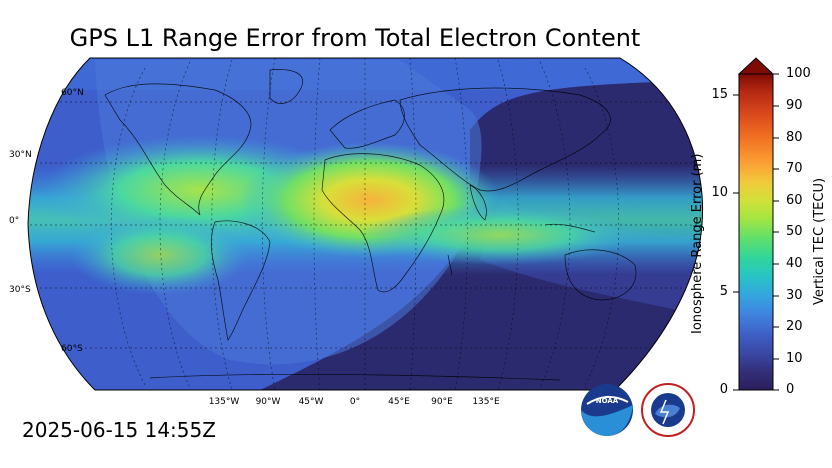 Image resolution: width=832 pixels, height=468 pixels. Describe the element at coordinates (819, 241) in the screenshot. I see `colorbar-right-label: Vertical TEC (TECU)` at that location.